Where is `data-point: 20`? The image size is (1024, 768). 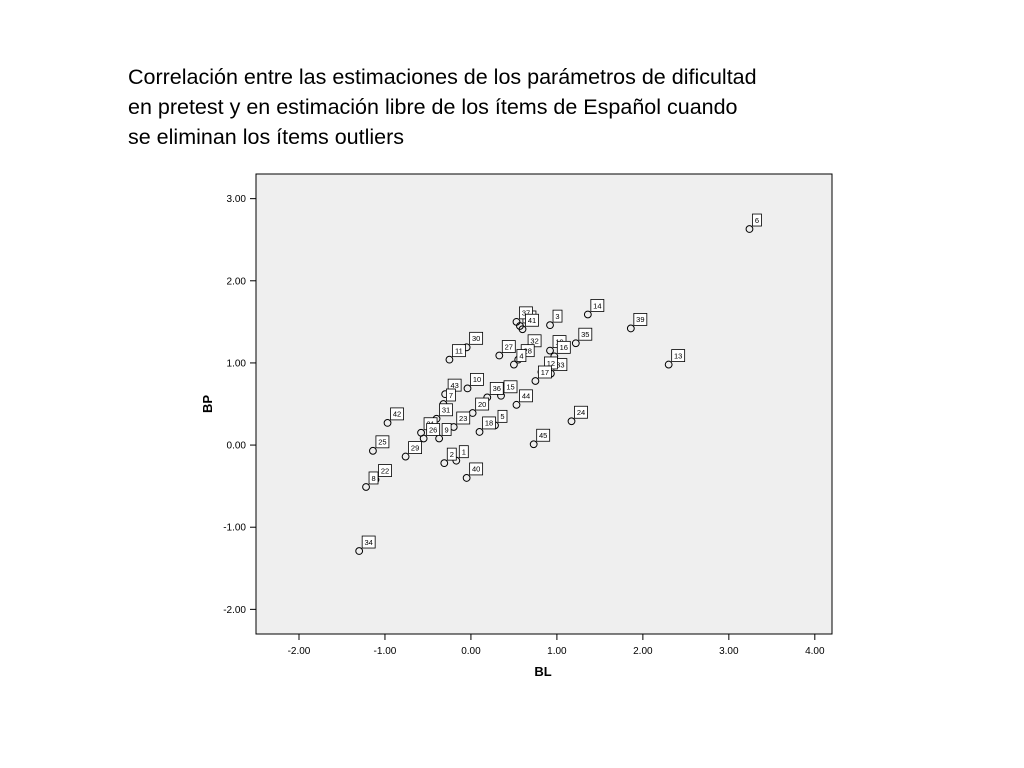
data-point: 20 is located at coordinates (479, 407).